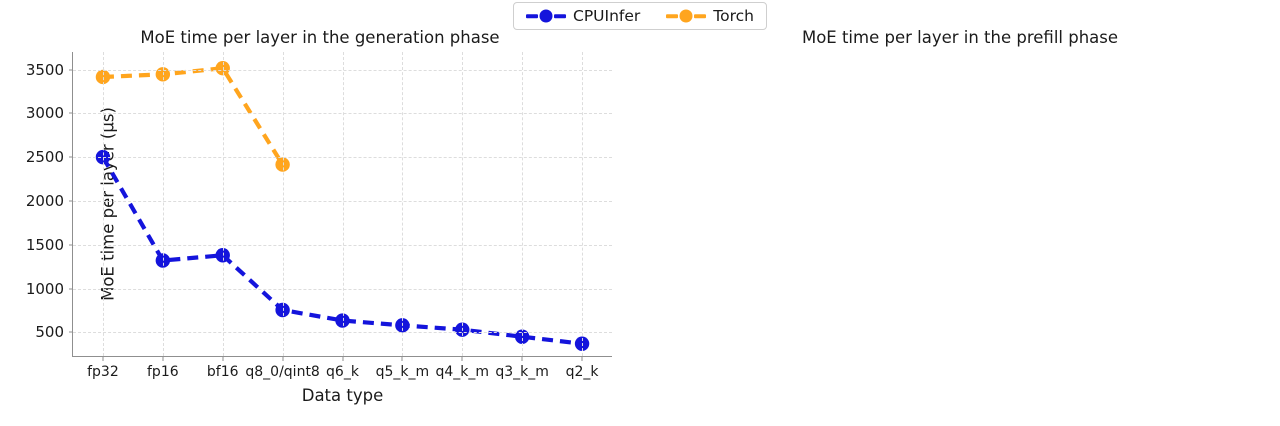  I want to click on series-line-torch, so click(193, 115).